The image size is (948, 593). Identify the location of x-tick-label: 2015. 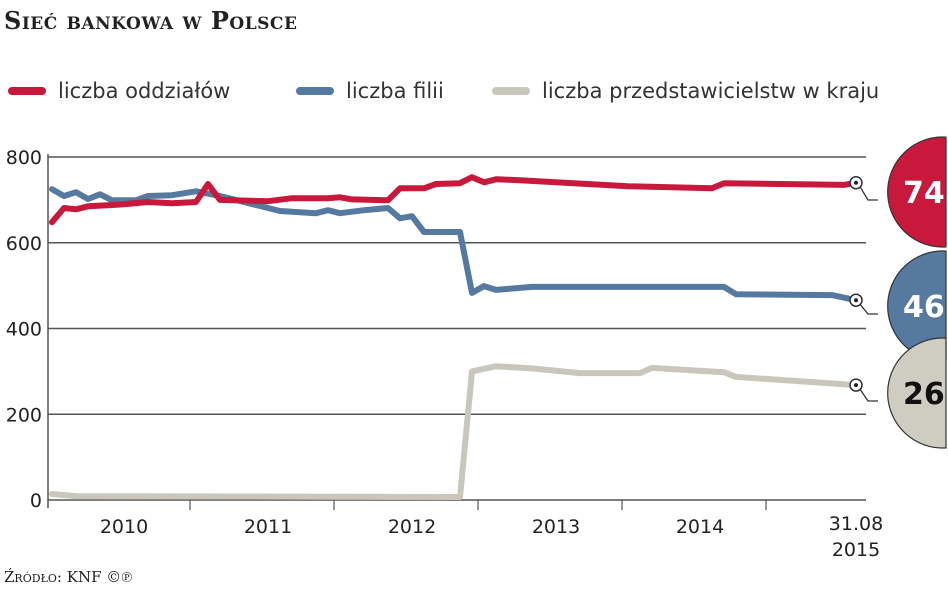
(856, 550).